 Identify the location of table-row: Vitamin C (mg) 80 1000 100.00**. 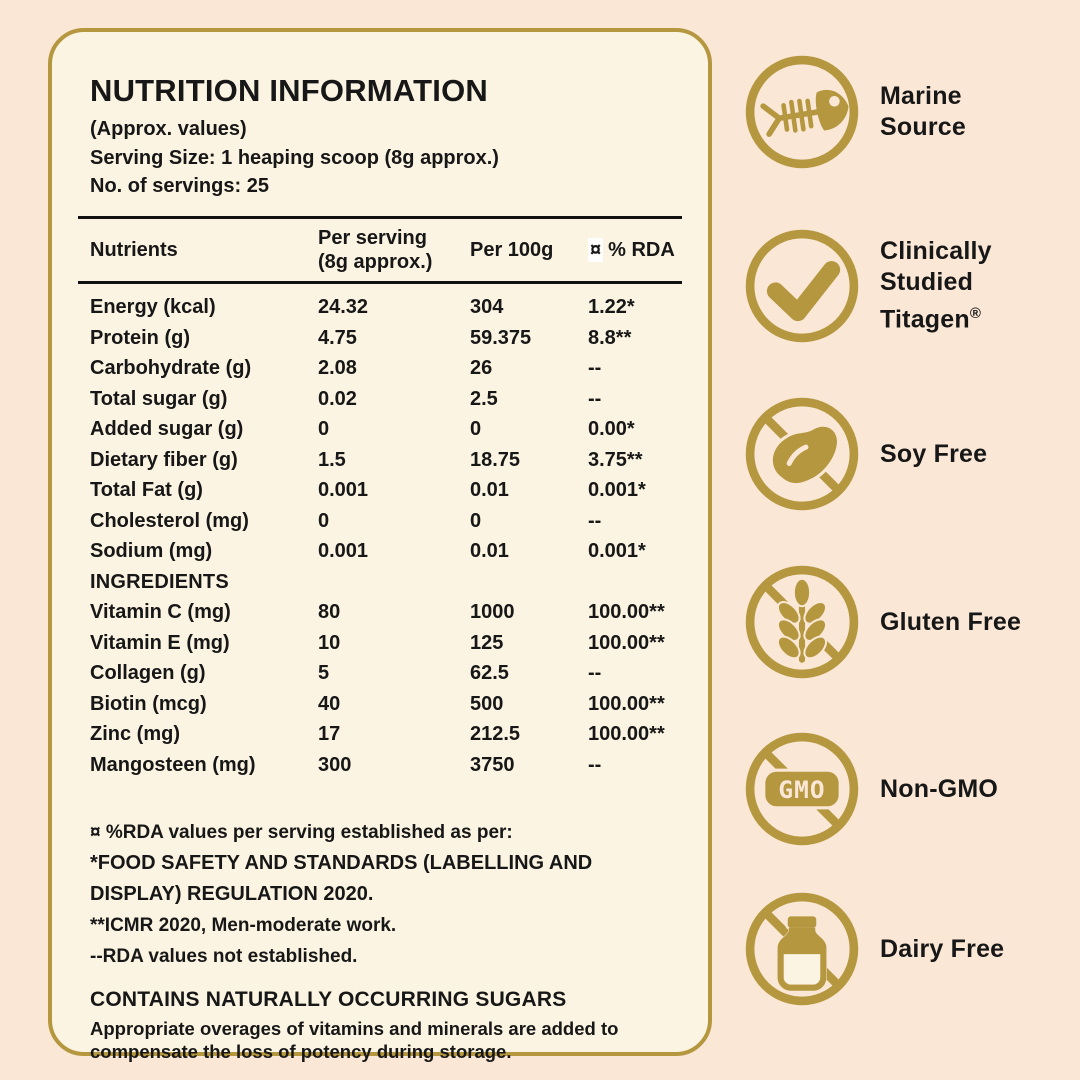
(377, 612).